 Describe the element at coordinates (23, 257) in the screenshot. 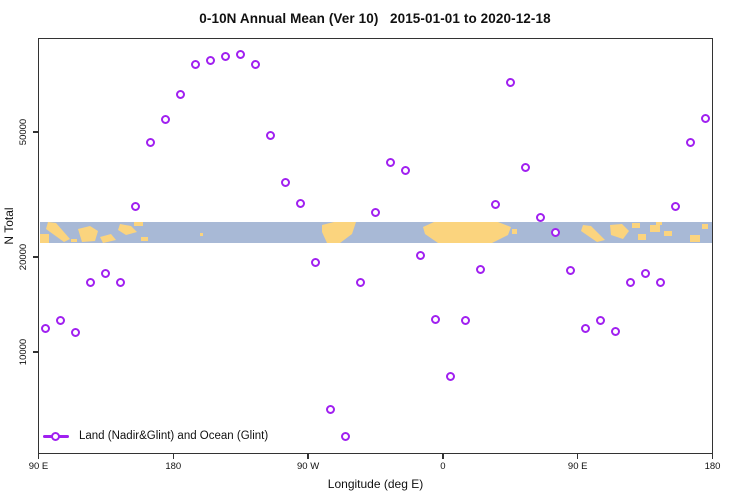

I see `y-tick-label: 20000` at that location.